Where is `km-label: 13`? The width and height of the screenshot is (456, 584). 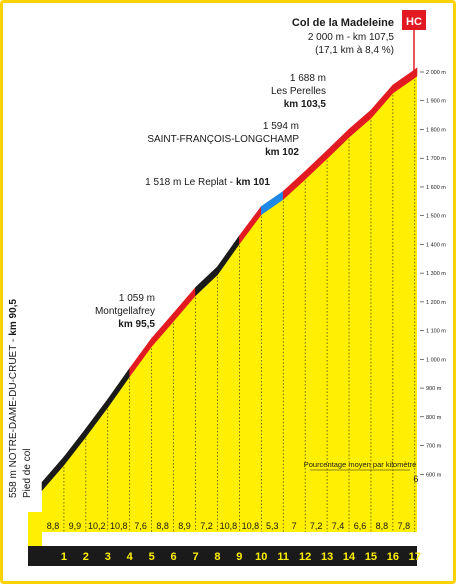
km-label: 13 is located at coordinates (327, 557).